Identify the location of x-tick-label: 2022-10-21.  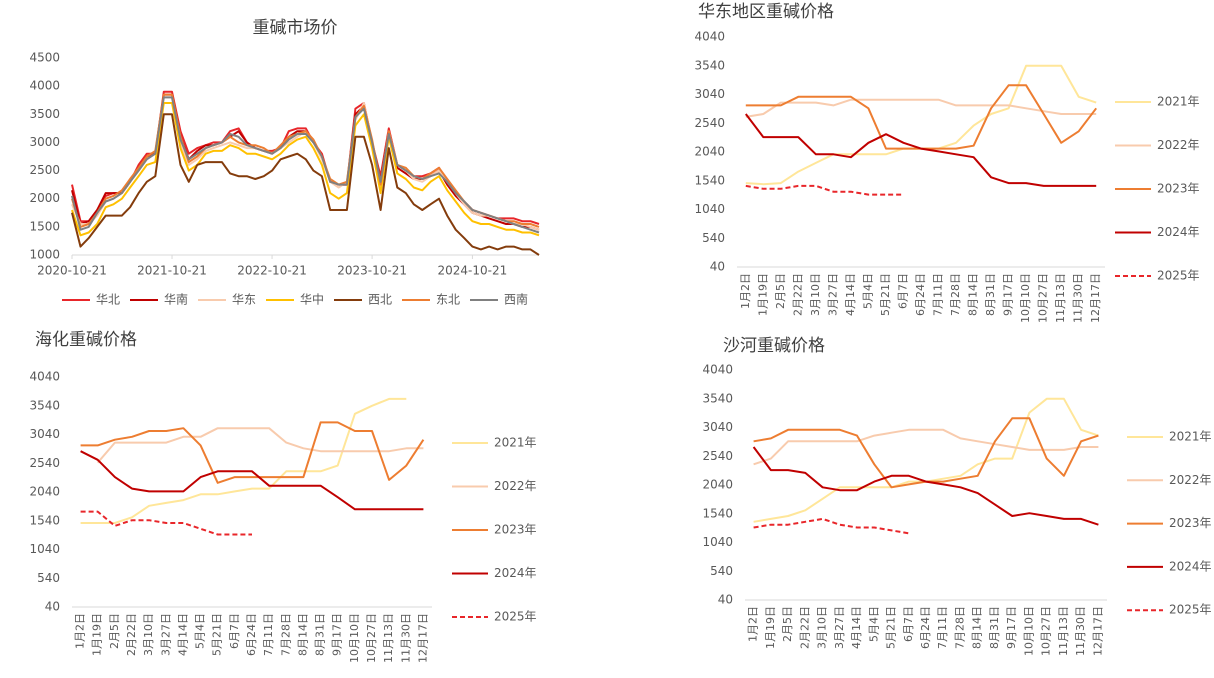
(272, 271).